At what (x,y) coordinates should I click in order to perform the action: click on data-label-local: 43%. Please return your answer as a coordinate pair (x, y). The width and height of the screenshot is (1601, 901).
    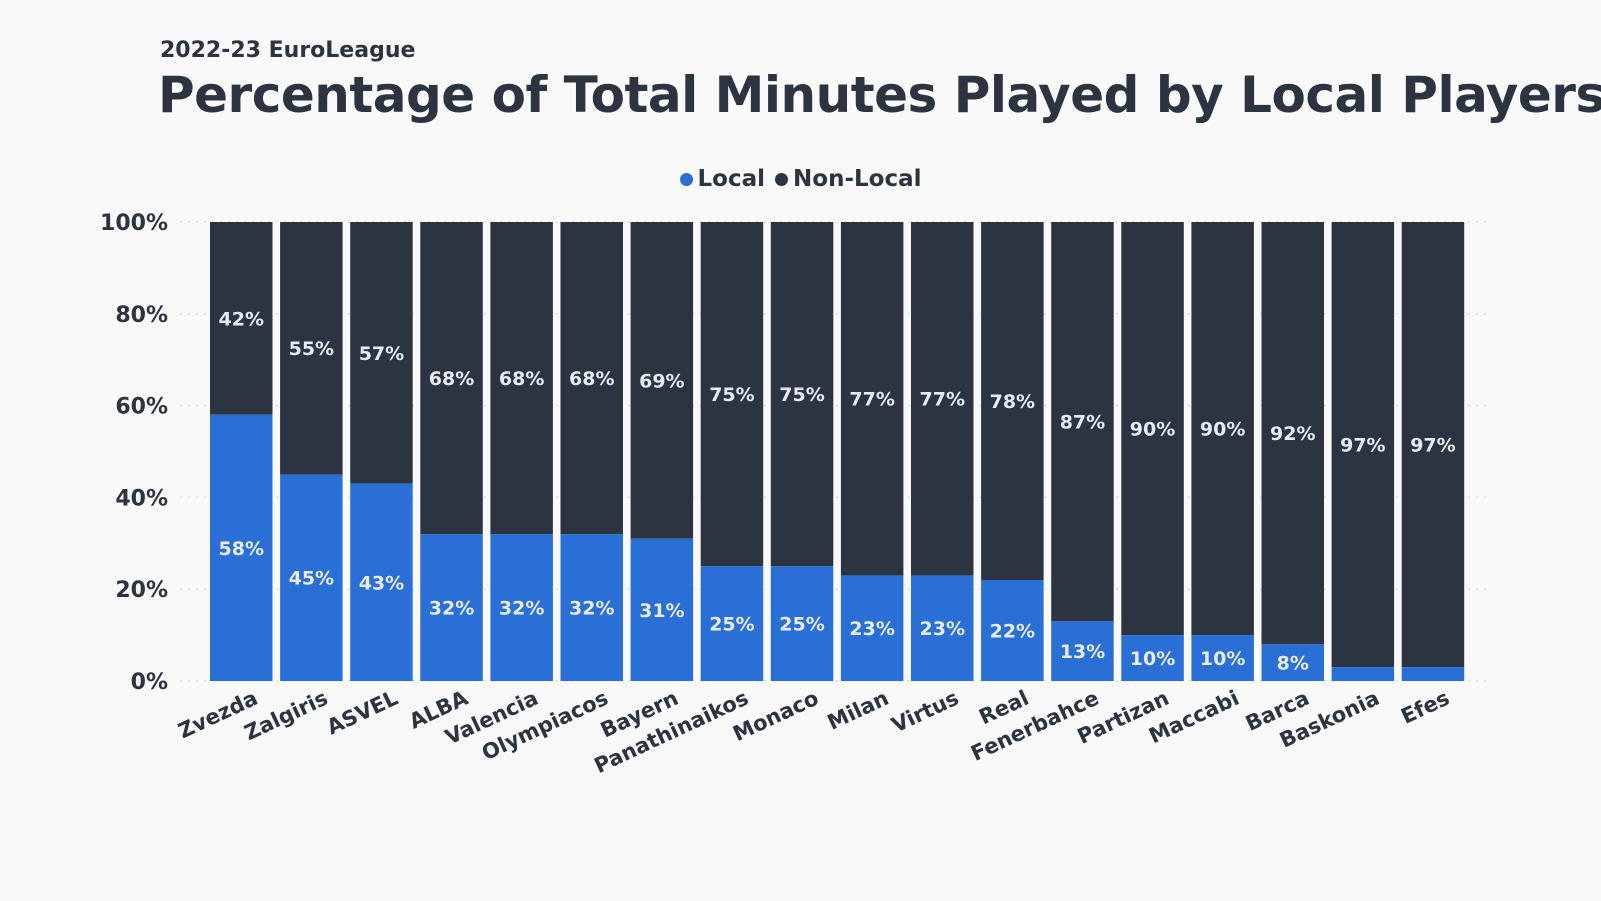
    Looking at the image, I should click on (381, 583).